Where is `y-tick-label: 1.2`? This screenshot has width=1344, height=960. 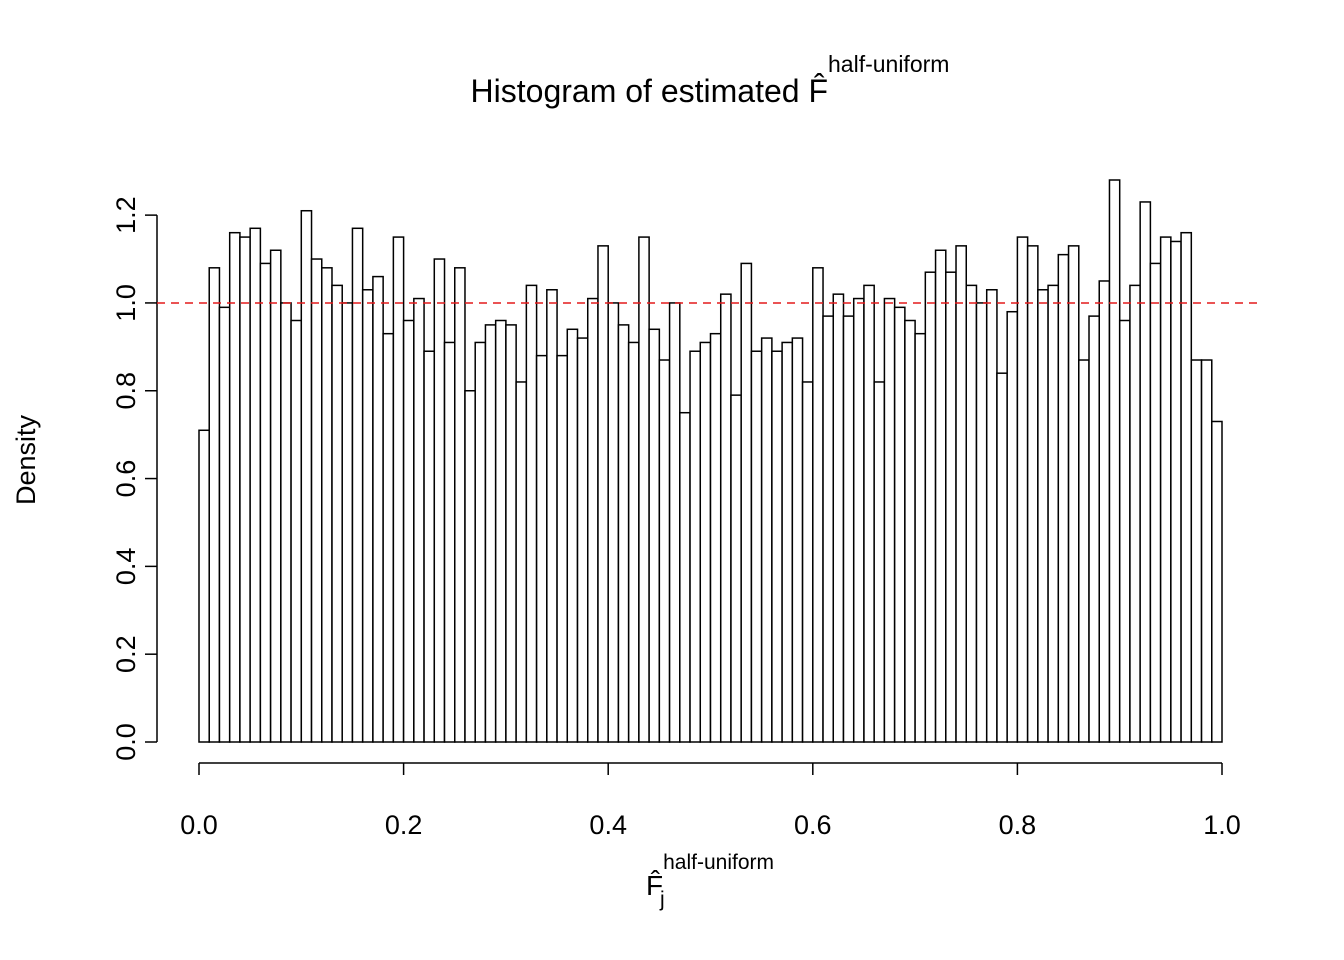
y-tick-label: 1.2 is located at coordinates (126, 215).